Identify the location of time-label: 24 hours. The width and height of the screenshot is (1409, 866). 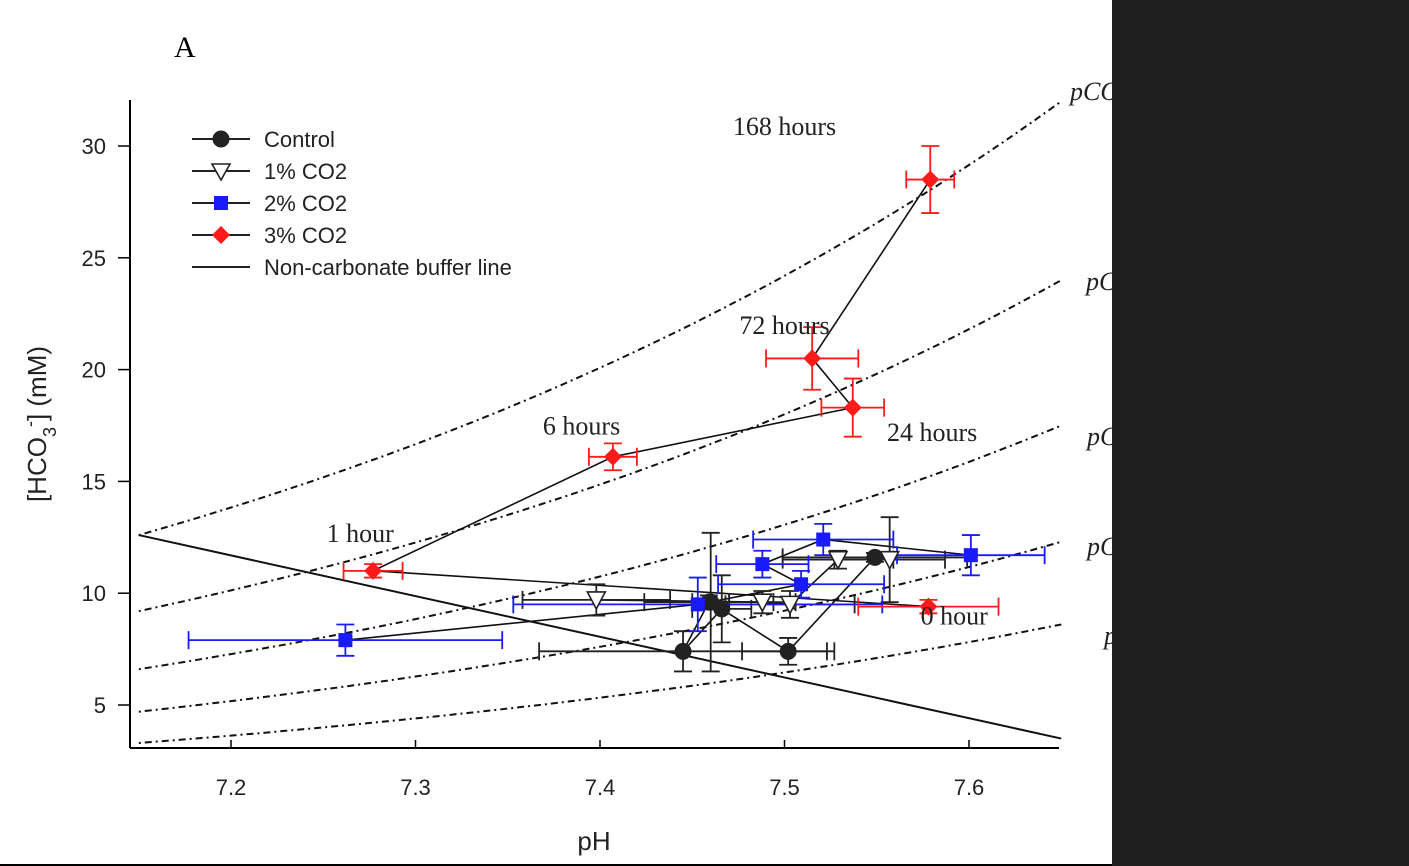
(932, 432).